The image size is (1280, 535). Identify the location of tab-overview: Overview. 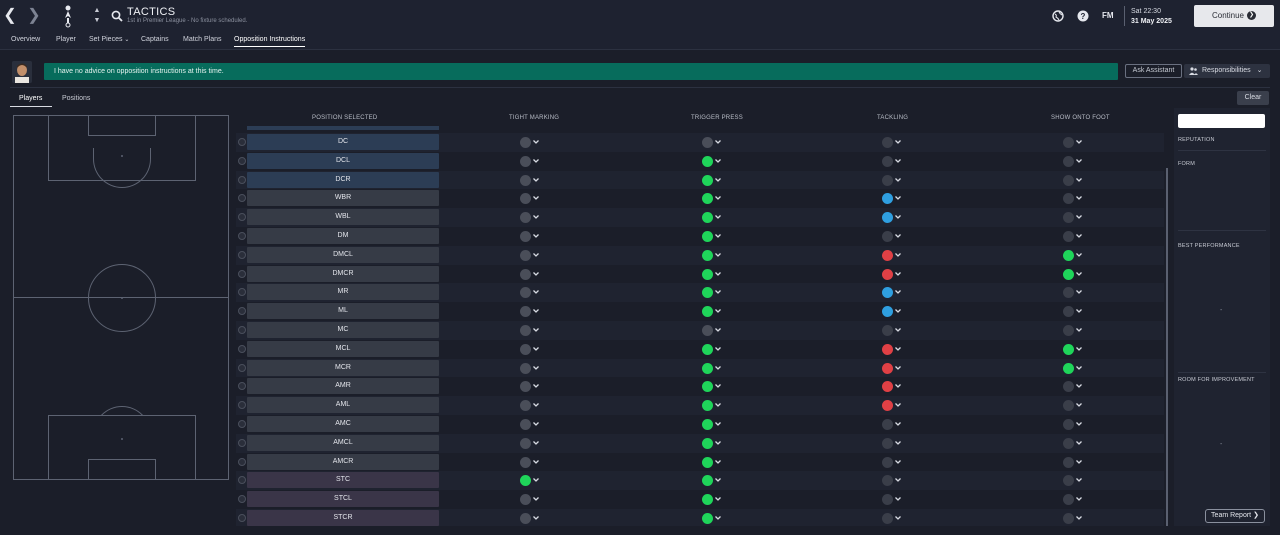
(26, 39).